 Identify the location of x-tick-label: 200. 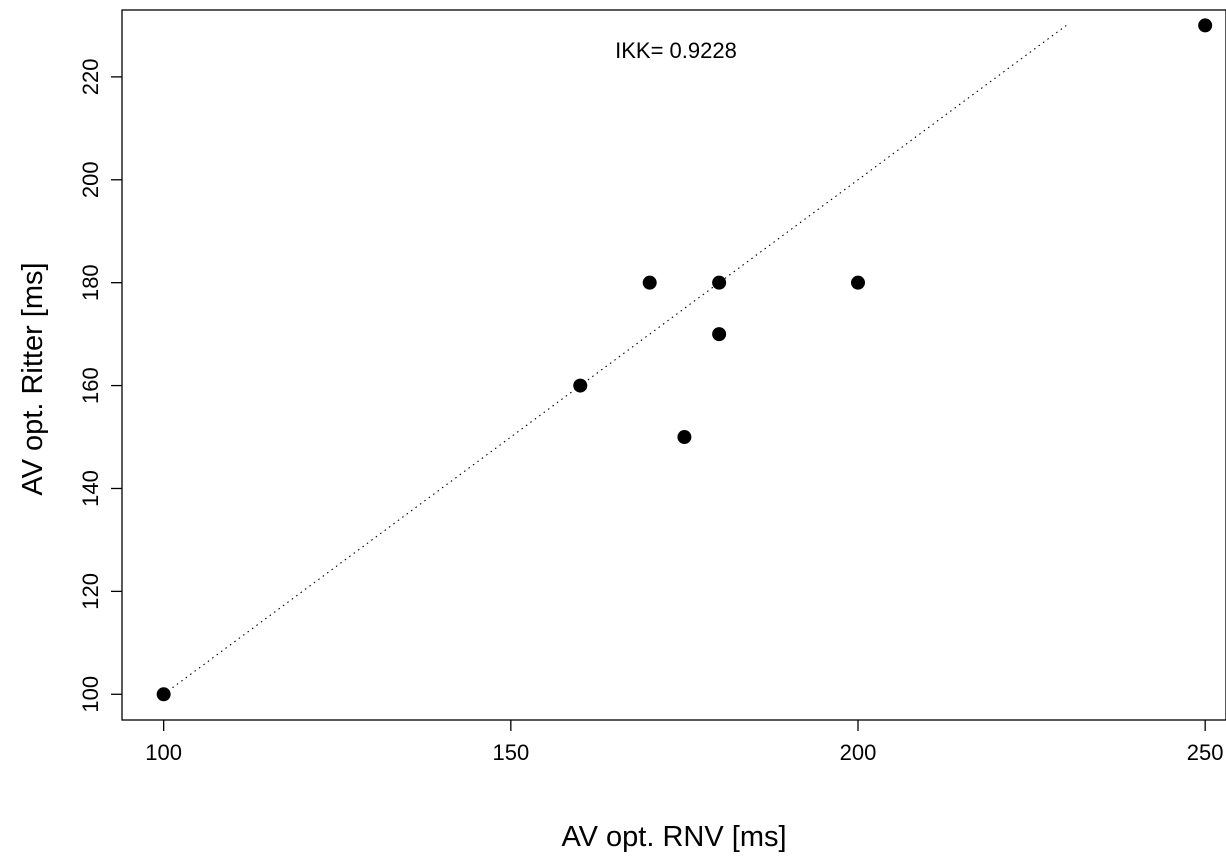
(858, 752).